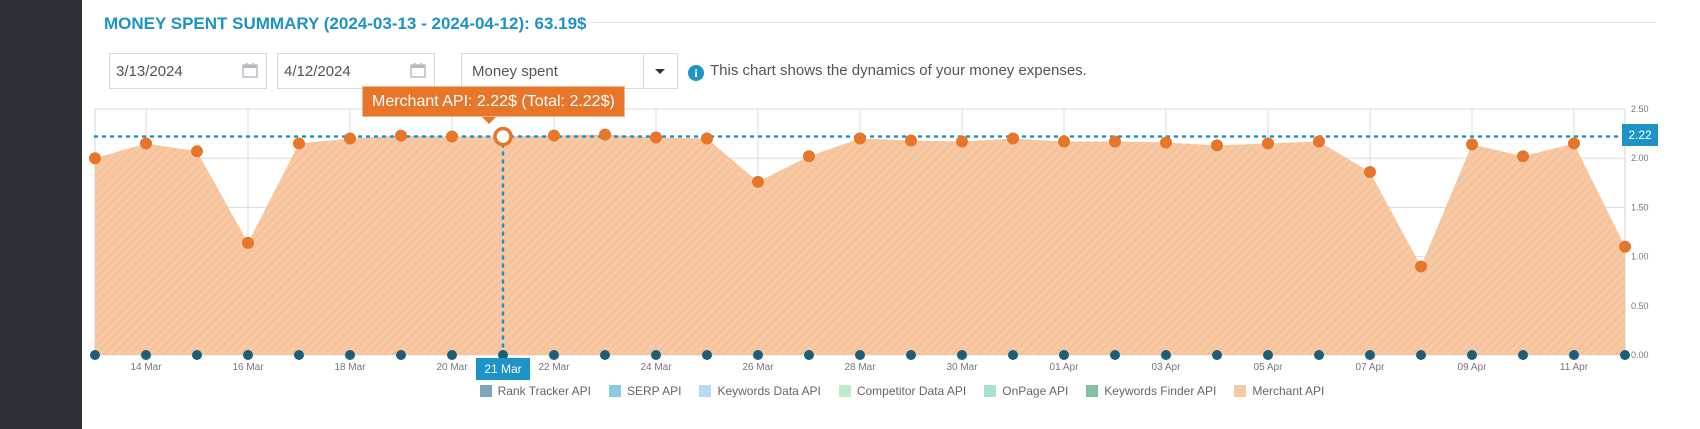  I want to click on x-tick-label: 26 Mar, so click(758, 367).